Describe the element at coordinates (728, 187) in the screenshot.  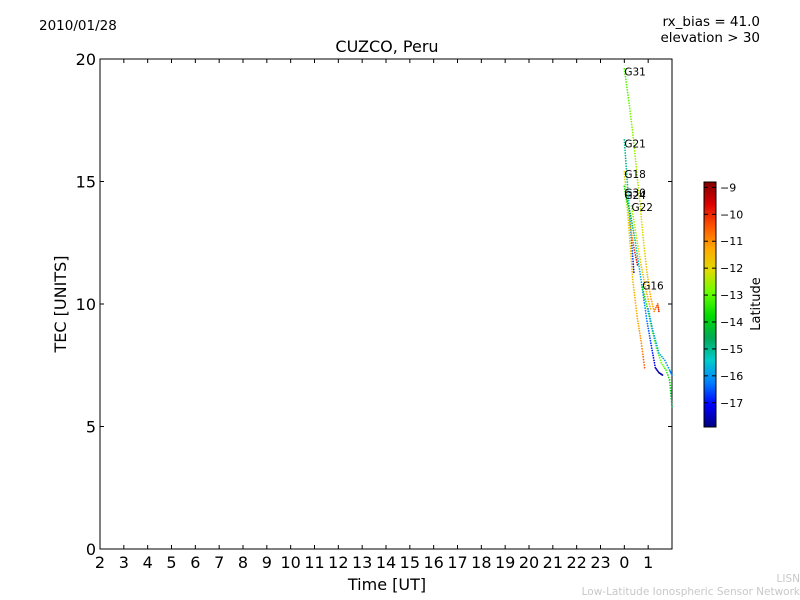
I see `colorbar-tick-label: −9` at that location.